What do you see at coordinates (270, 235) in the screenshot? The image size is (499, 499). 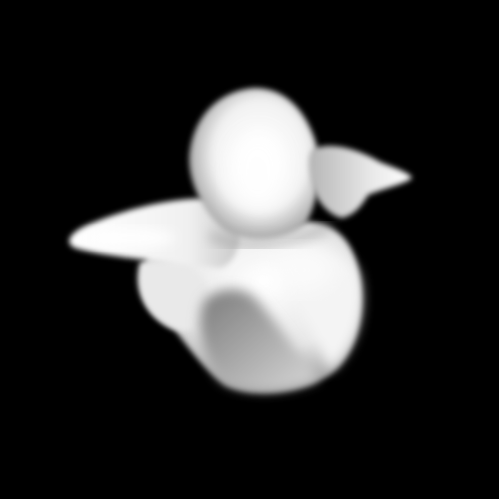 I see `object-crease-shadow` at bounding box center [270, 235].